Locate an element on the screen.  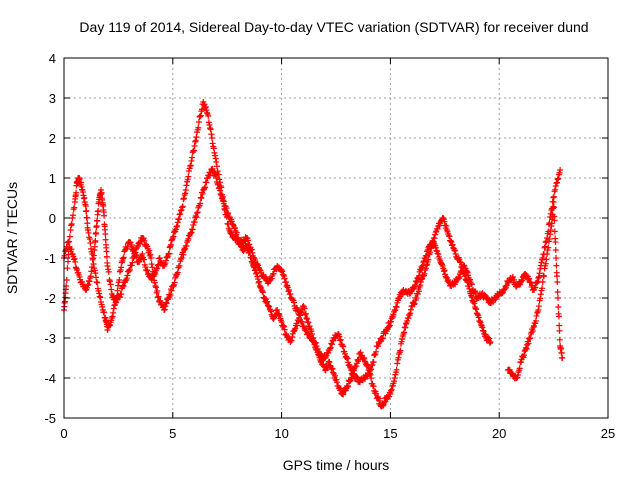
x-tick-label: 5 is located at coordinates (172, 433).